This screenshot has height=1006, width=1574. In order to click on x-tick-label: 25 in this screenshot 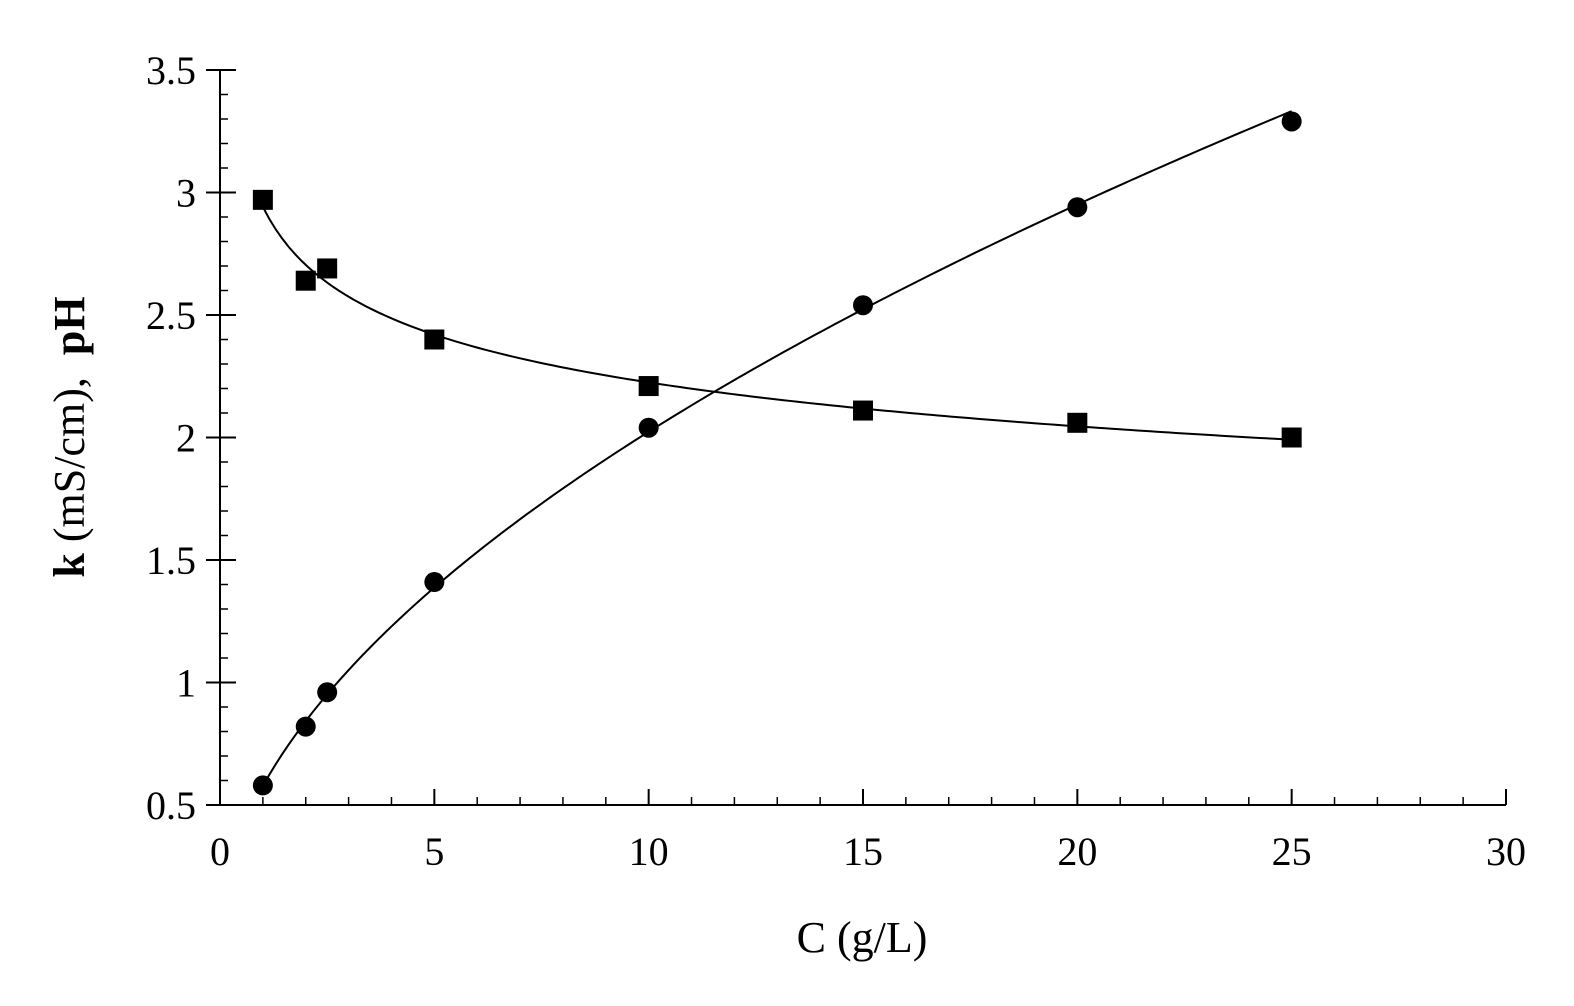, I will do `click(1292, 851)`.